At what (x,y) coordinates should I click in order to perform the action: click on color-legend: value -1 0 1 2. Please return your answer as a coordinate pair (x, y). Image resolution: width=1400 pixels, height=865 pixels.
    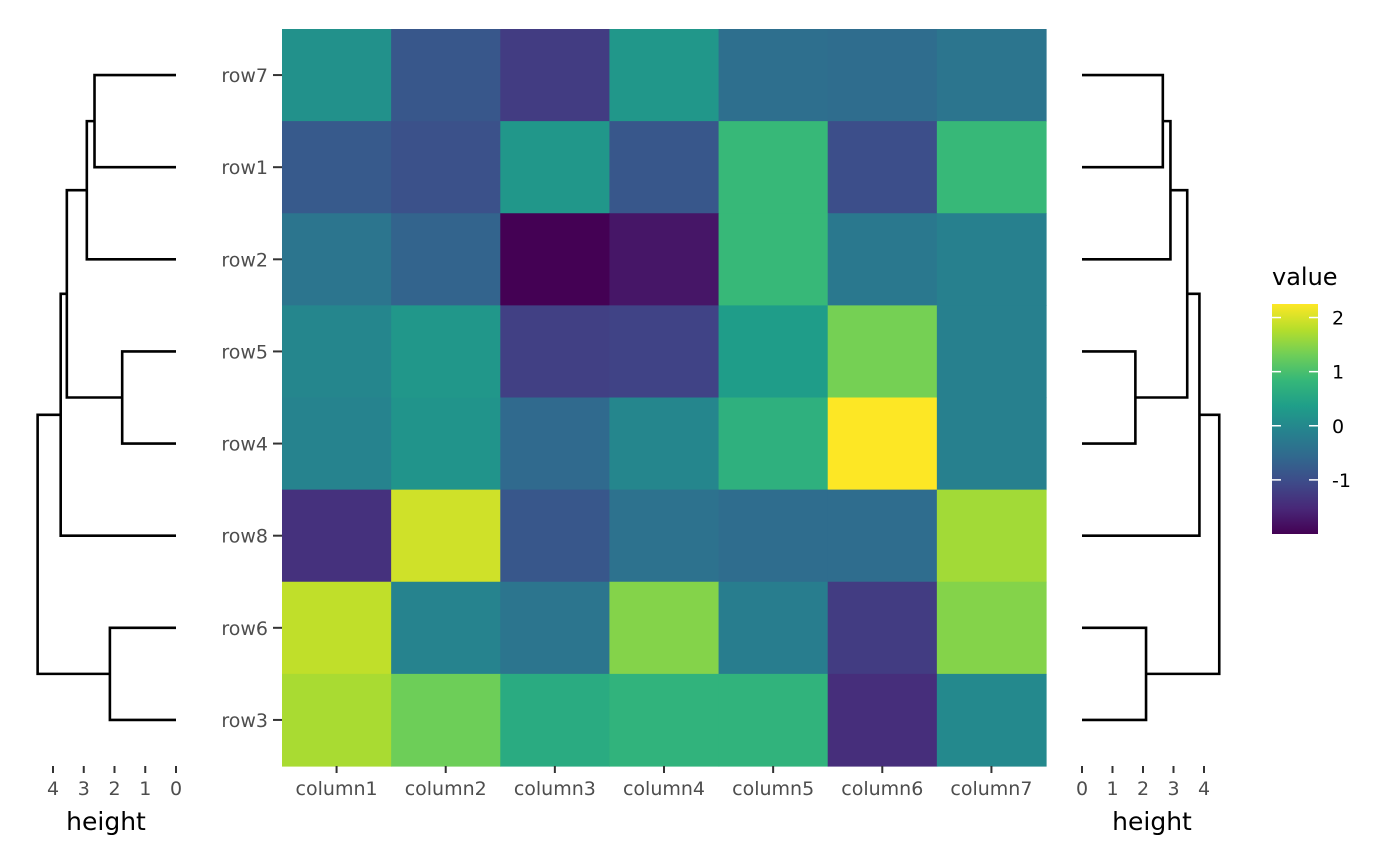
    Looking at the image, I should click on (1311, 398).